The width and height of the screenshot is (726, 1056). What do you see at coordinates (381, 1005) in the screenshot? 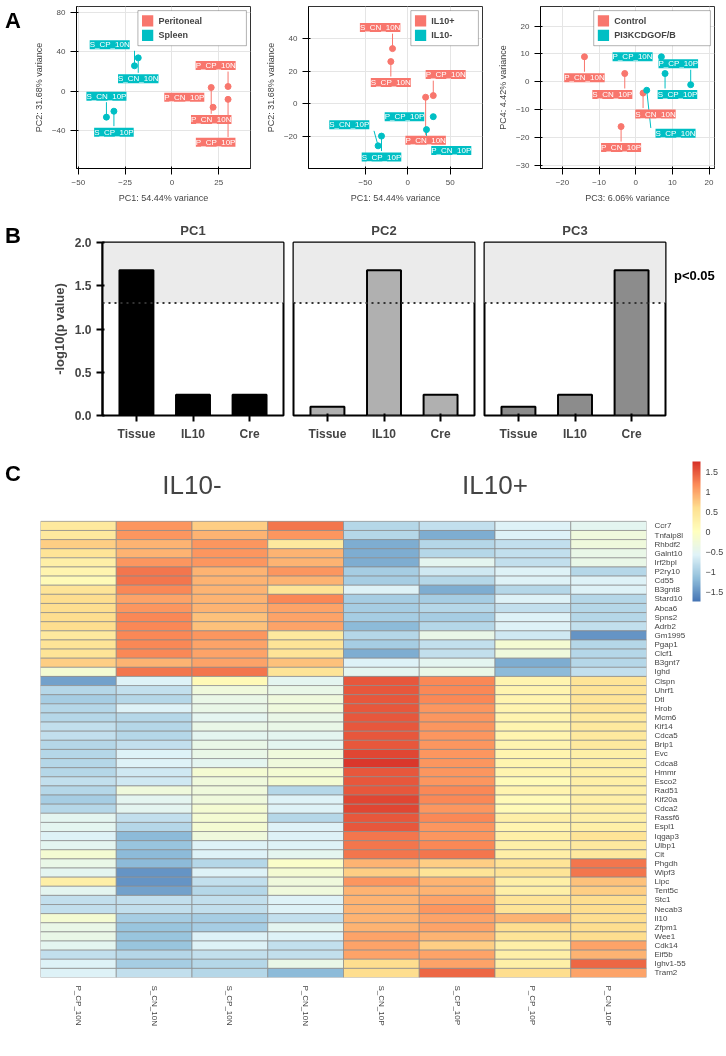
I see `x-tick-label: S_CN_10P` at bounding box center [381, 1005].